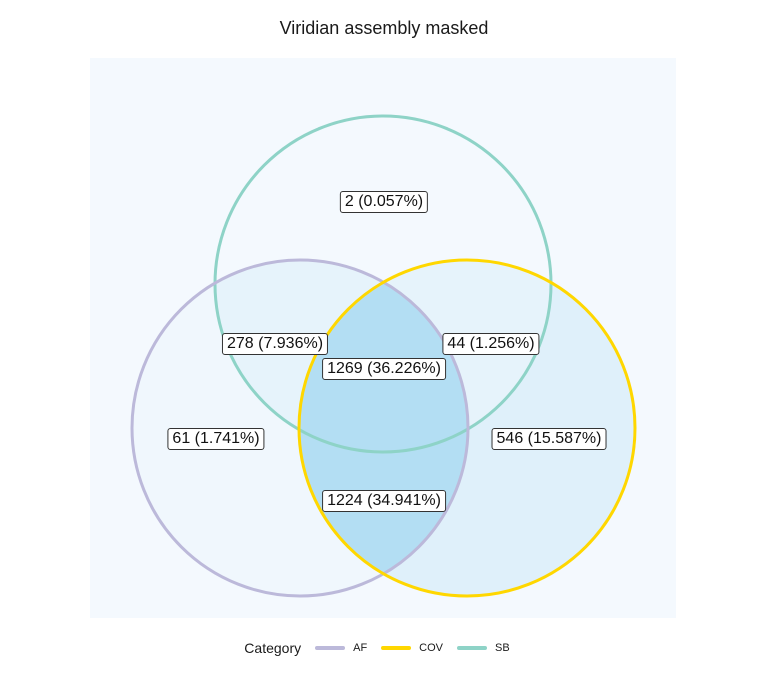 The image size is (768, 678). Describe the element at coordinates (360, 648) in the screenshot. I see `legend-label-af: AF` at that location.